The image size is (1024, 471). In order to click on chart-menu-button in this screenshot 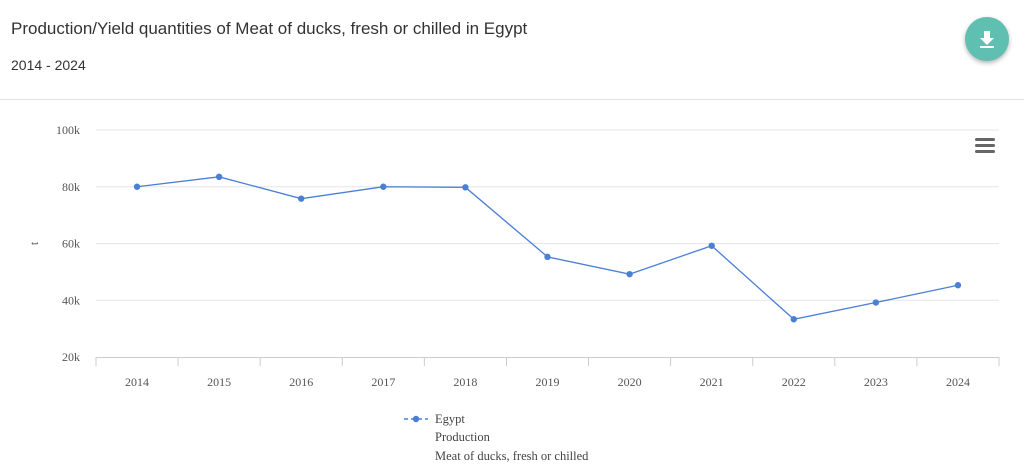, I will do `click(985, 146)`.